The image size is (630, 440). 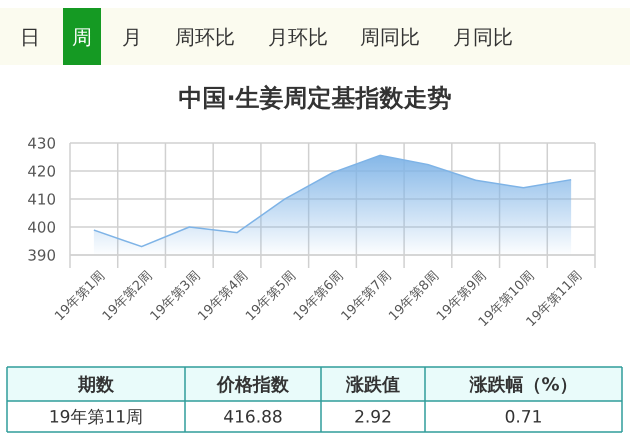 What do you see at coordinates (373, 417) in the screenshot?
I see `text: 2.92` at bounding box center [373, 417].